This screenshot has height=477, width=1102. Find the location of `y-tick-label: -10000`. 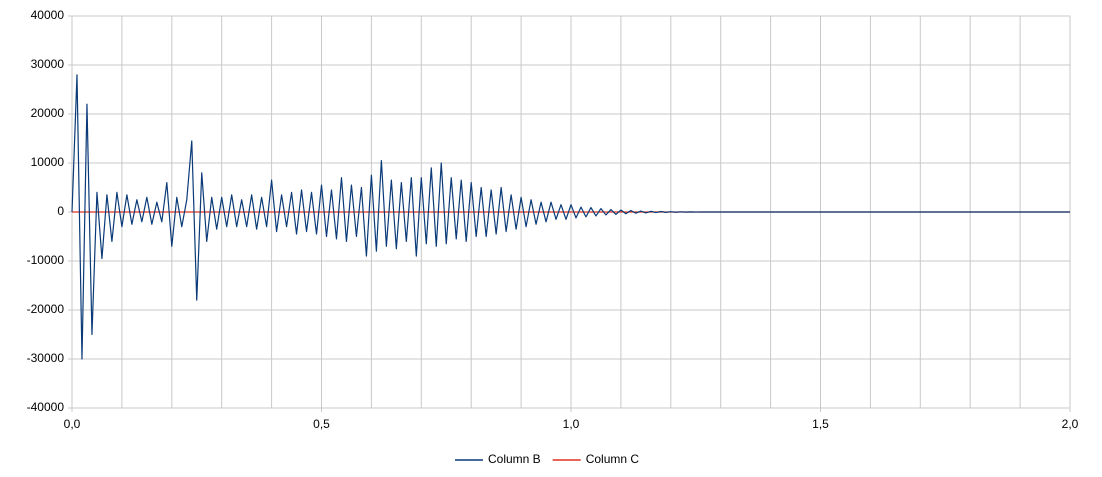

y-tick-label: -10000 is located at coordinates (46, 260).